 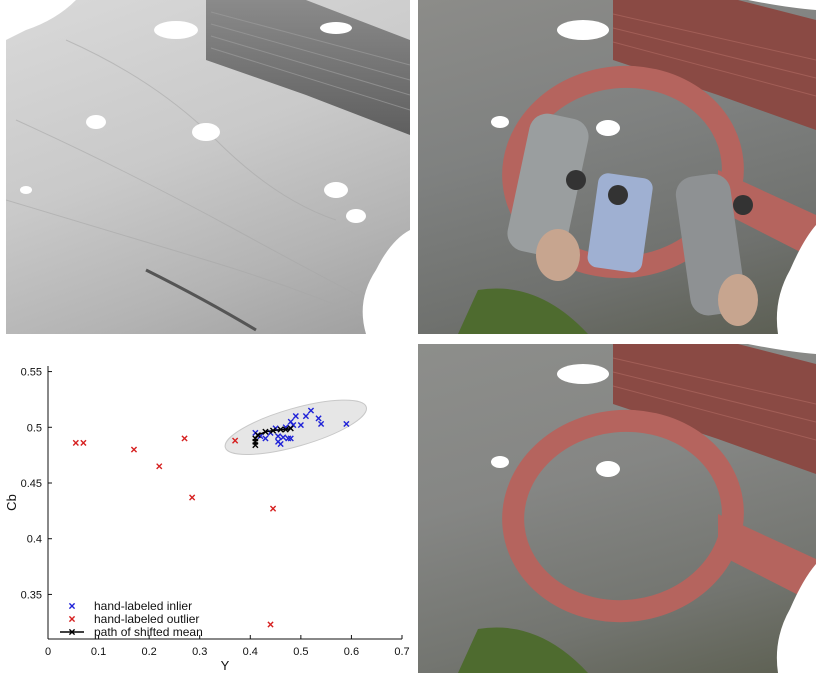 I want to click on x-tick-label: 0.6, so click(x=351, y=652).